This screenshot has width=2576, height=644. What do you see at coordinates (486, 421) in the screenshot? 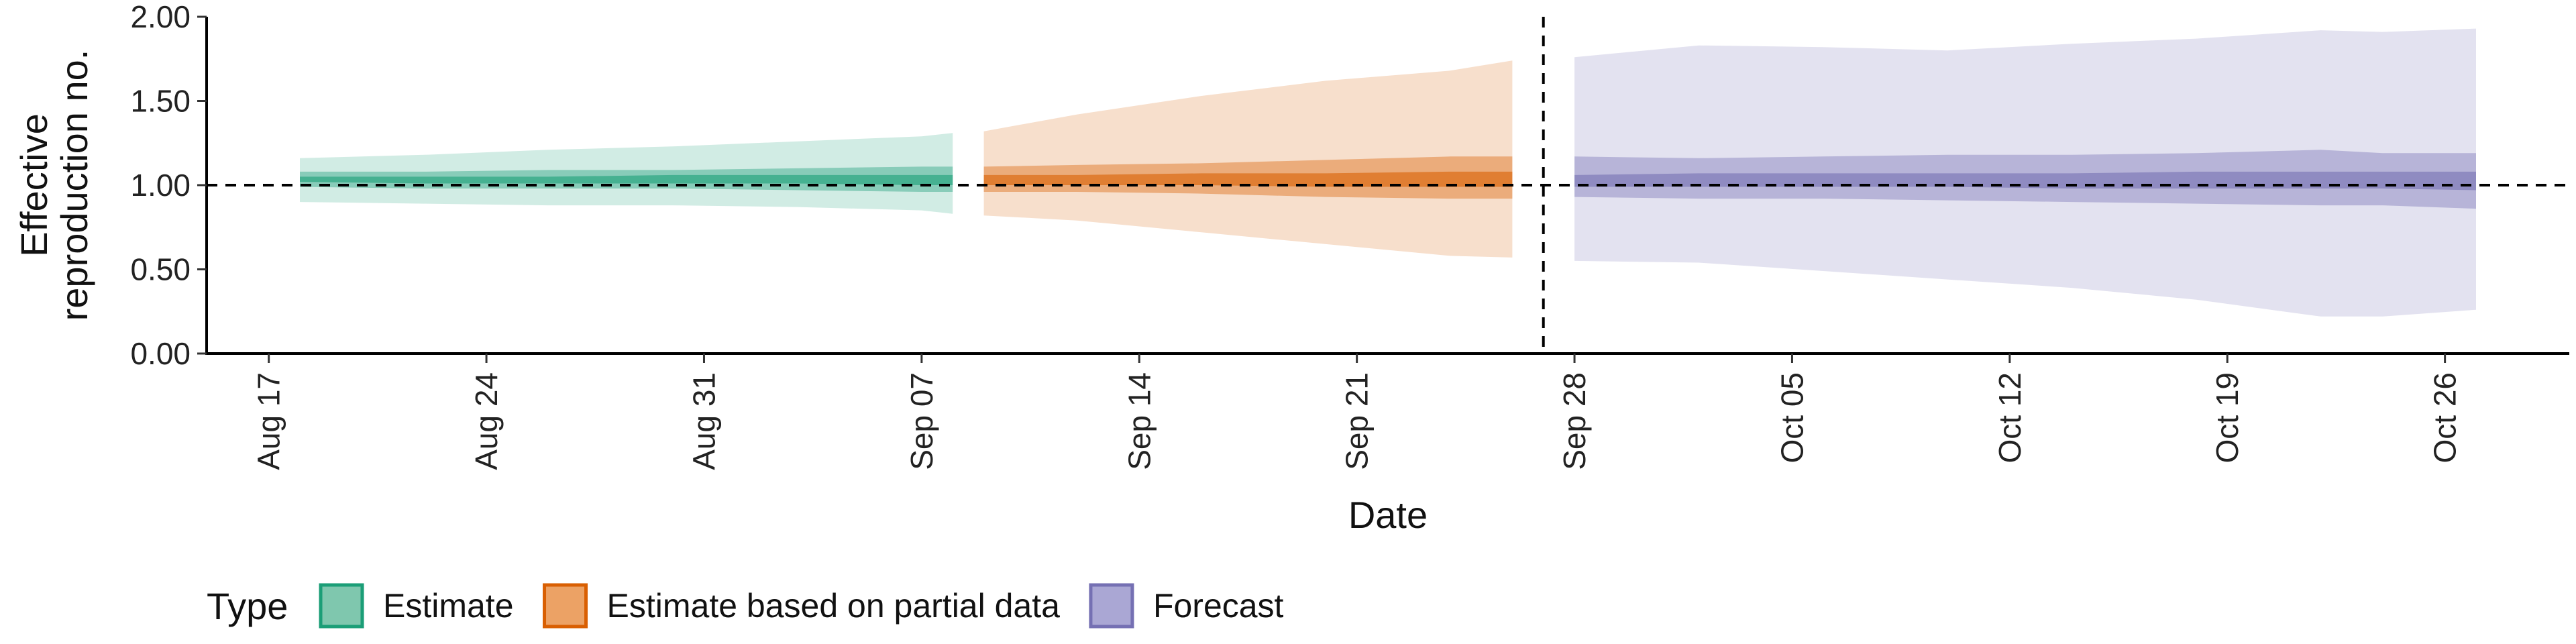
I see `x-tick-label: Aug 24` at bounding box center [486, 421].